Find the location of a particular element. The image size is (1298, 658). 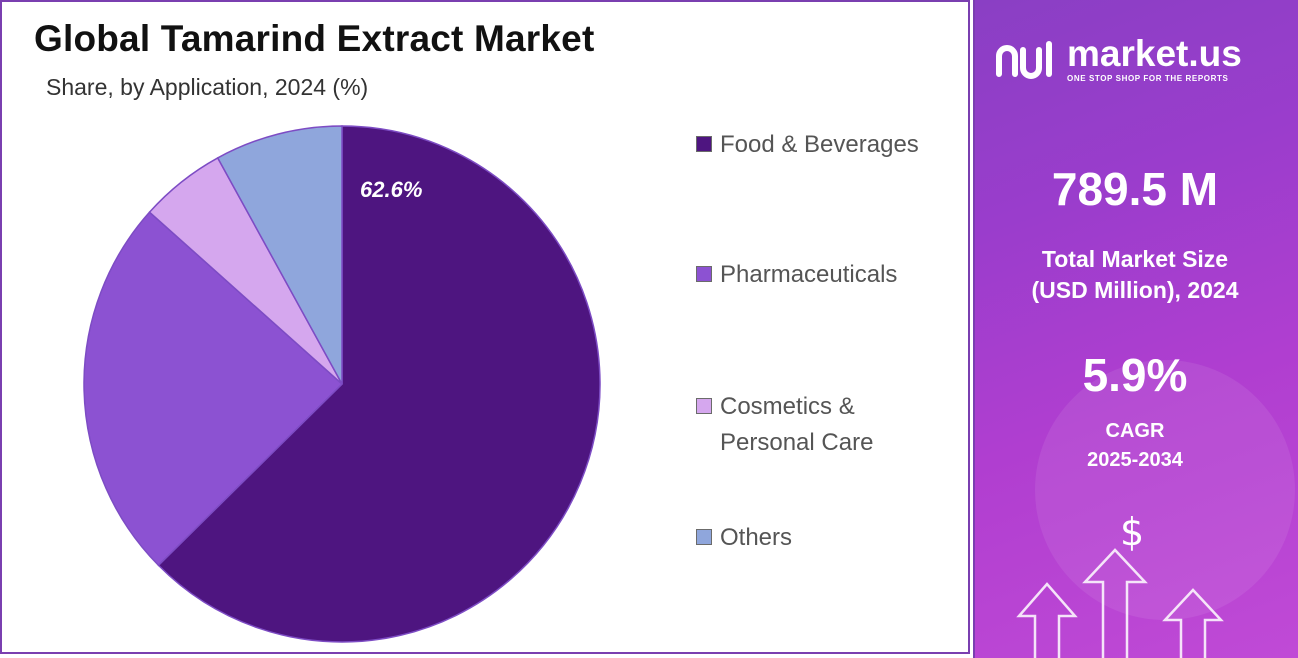

cagr-value: 5.9% is located at coordinates (1135, 375).